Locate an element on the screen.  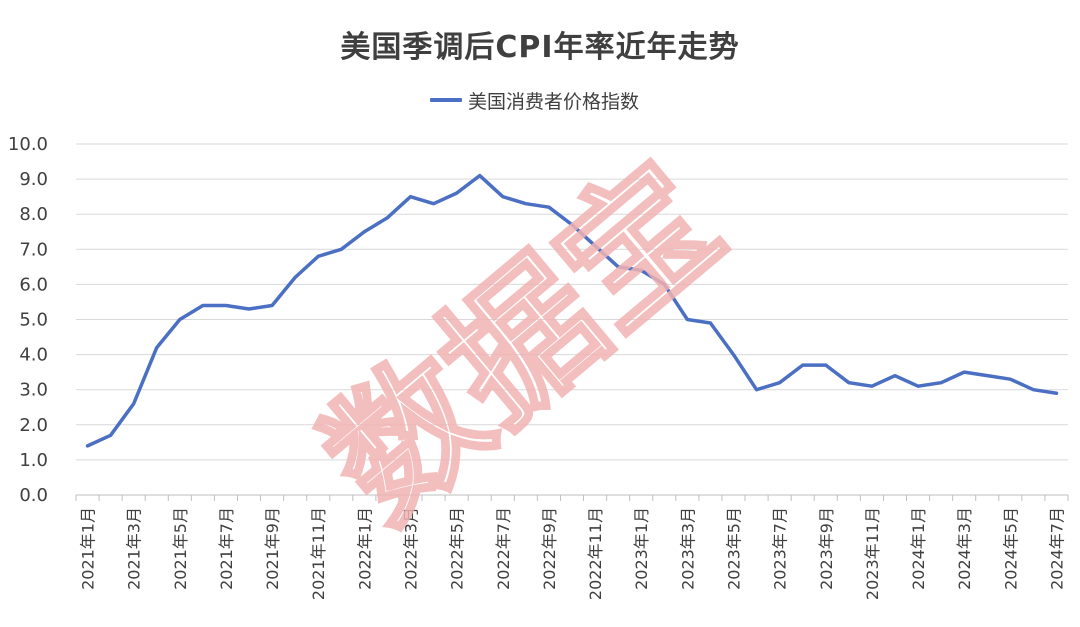
x-tick-label: 2023年1月 is located at coordinates (641, 548).